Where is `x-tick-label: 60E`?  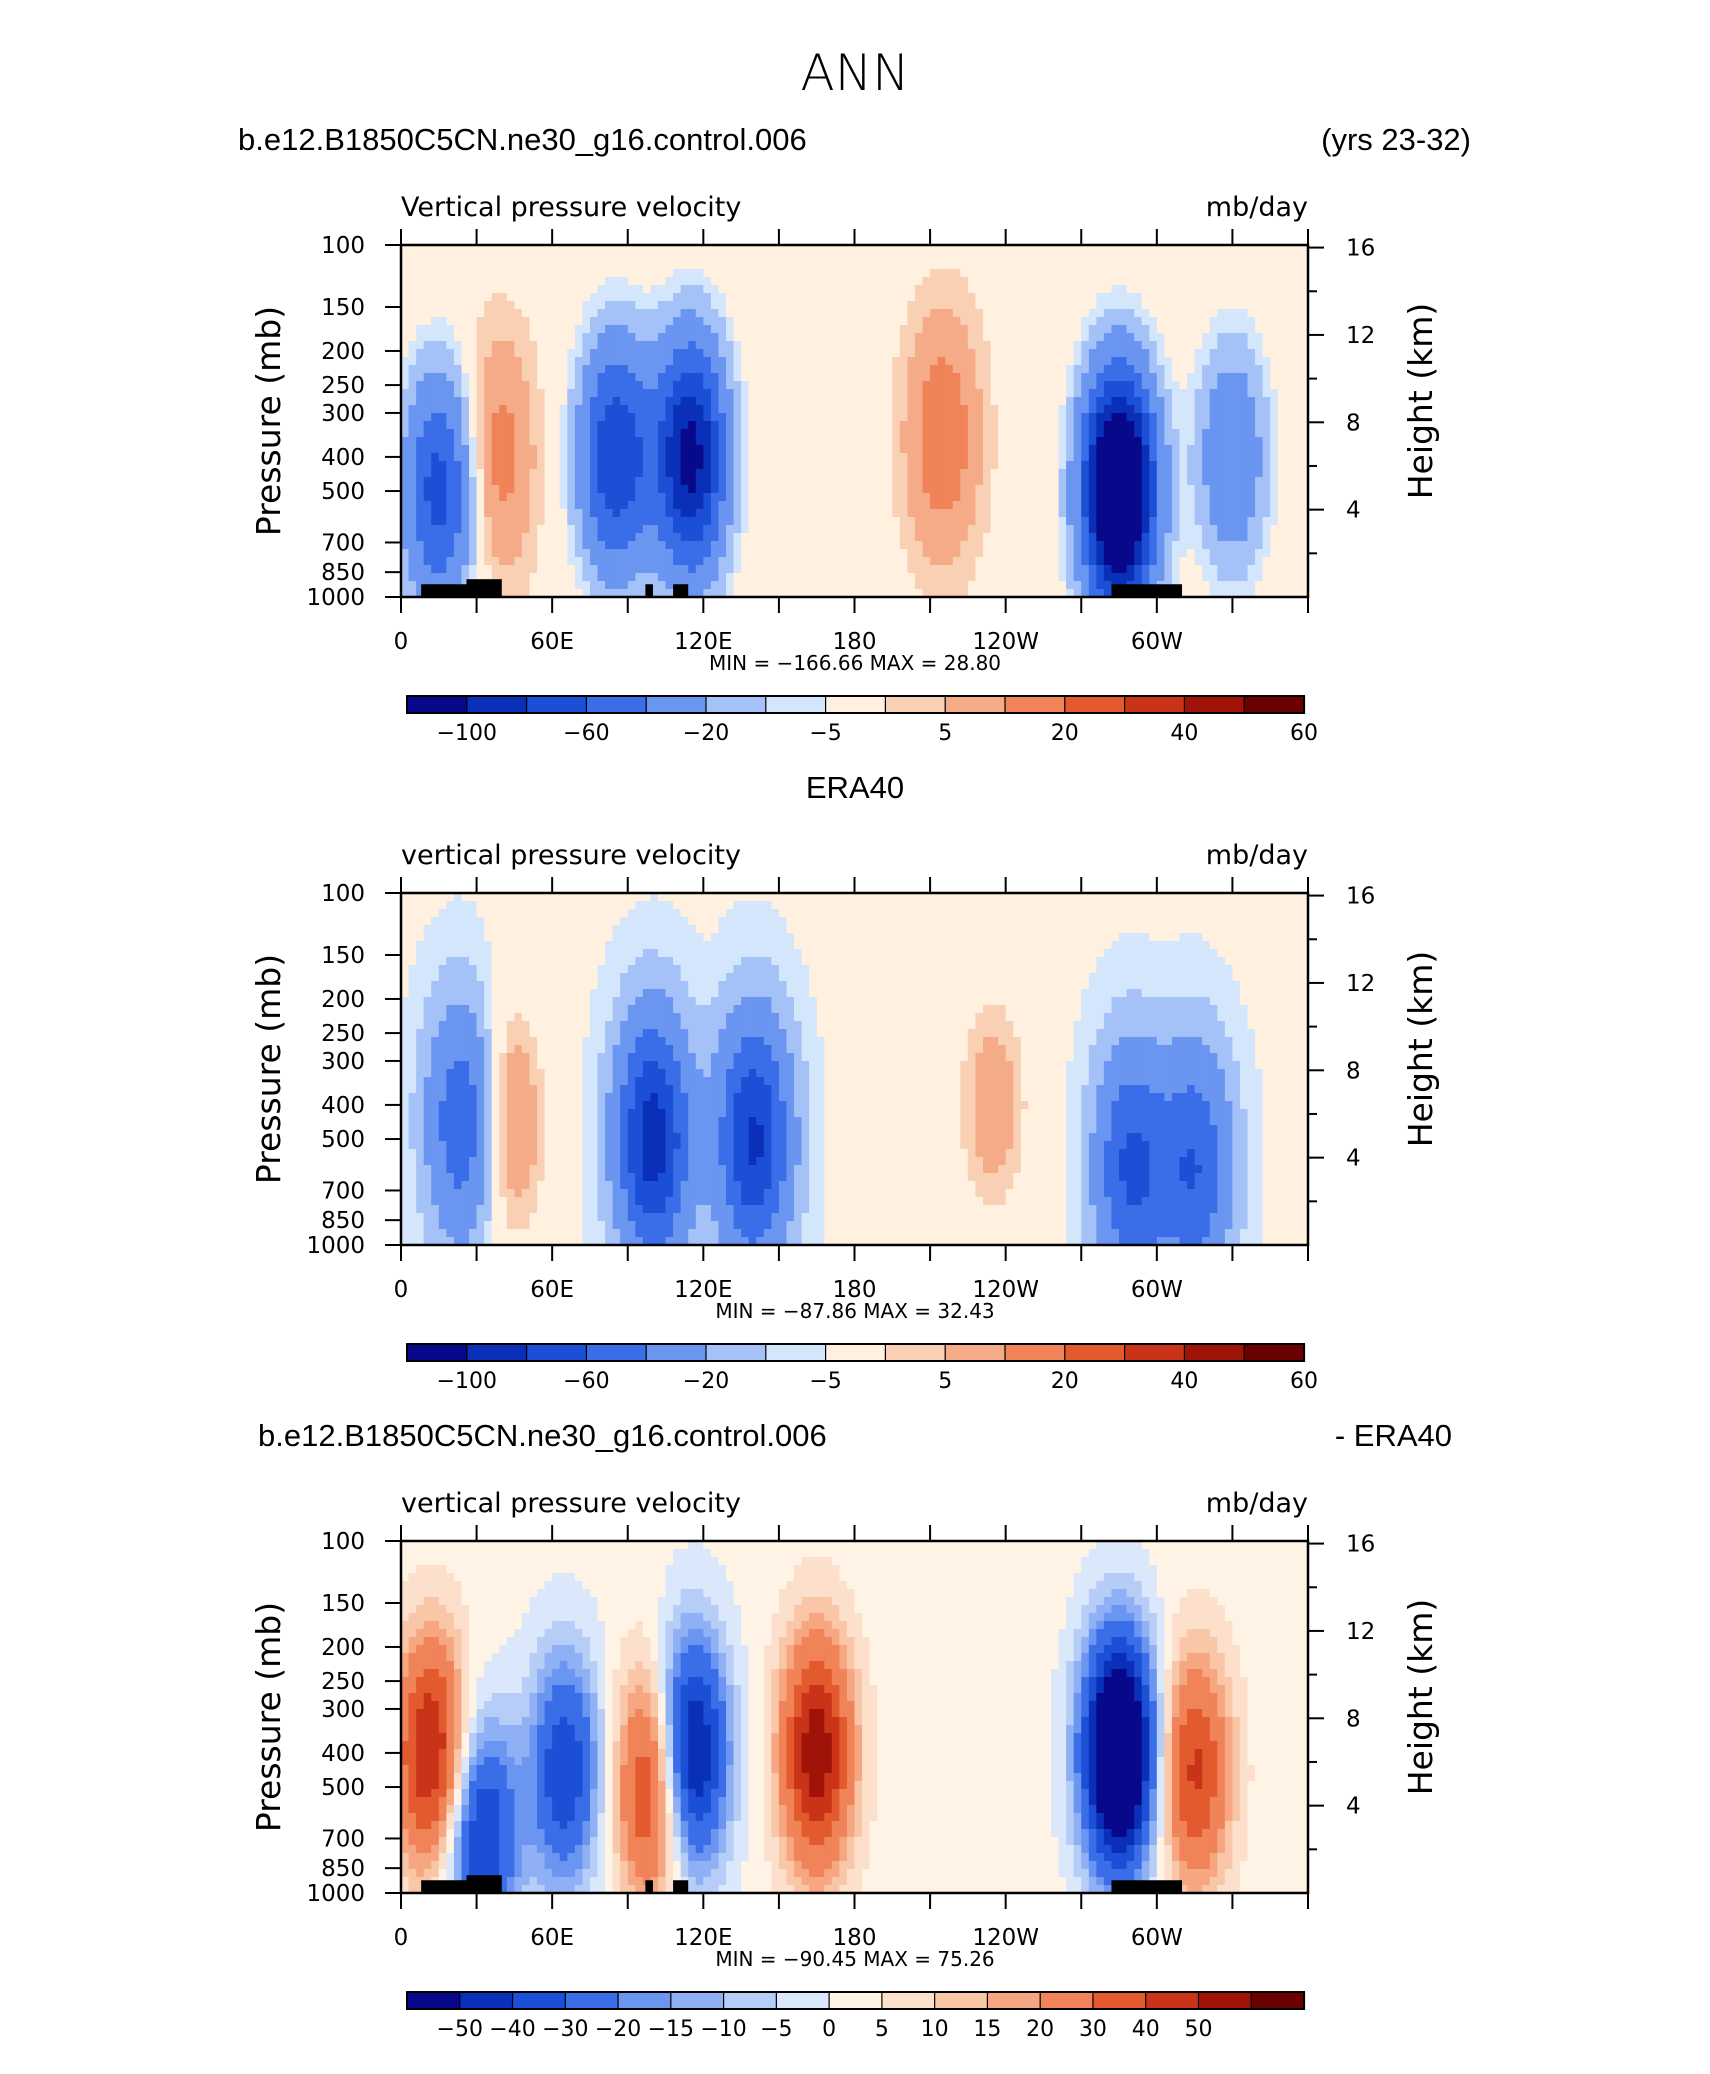 x-tick-label: 60E is located at coordinates (552, 642).